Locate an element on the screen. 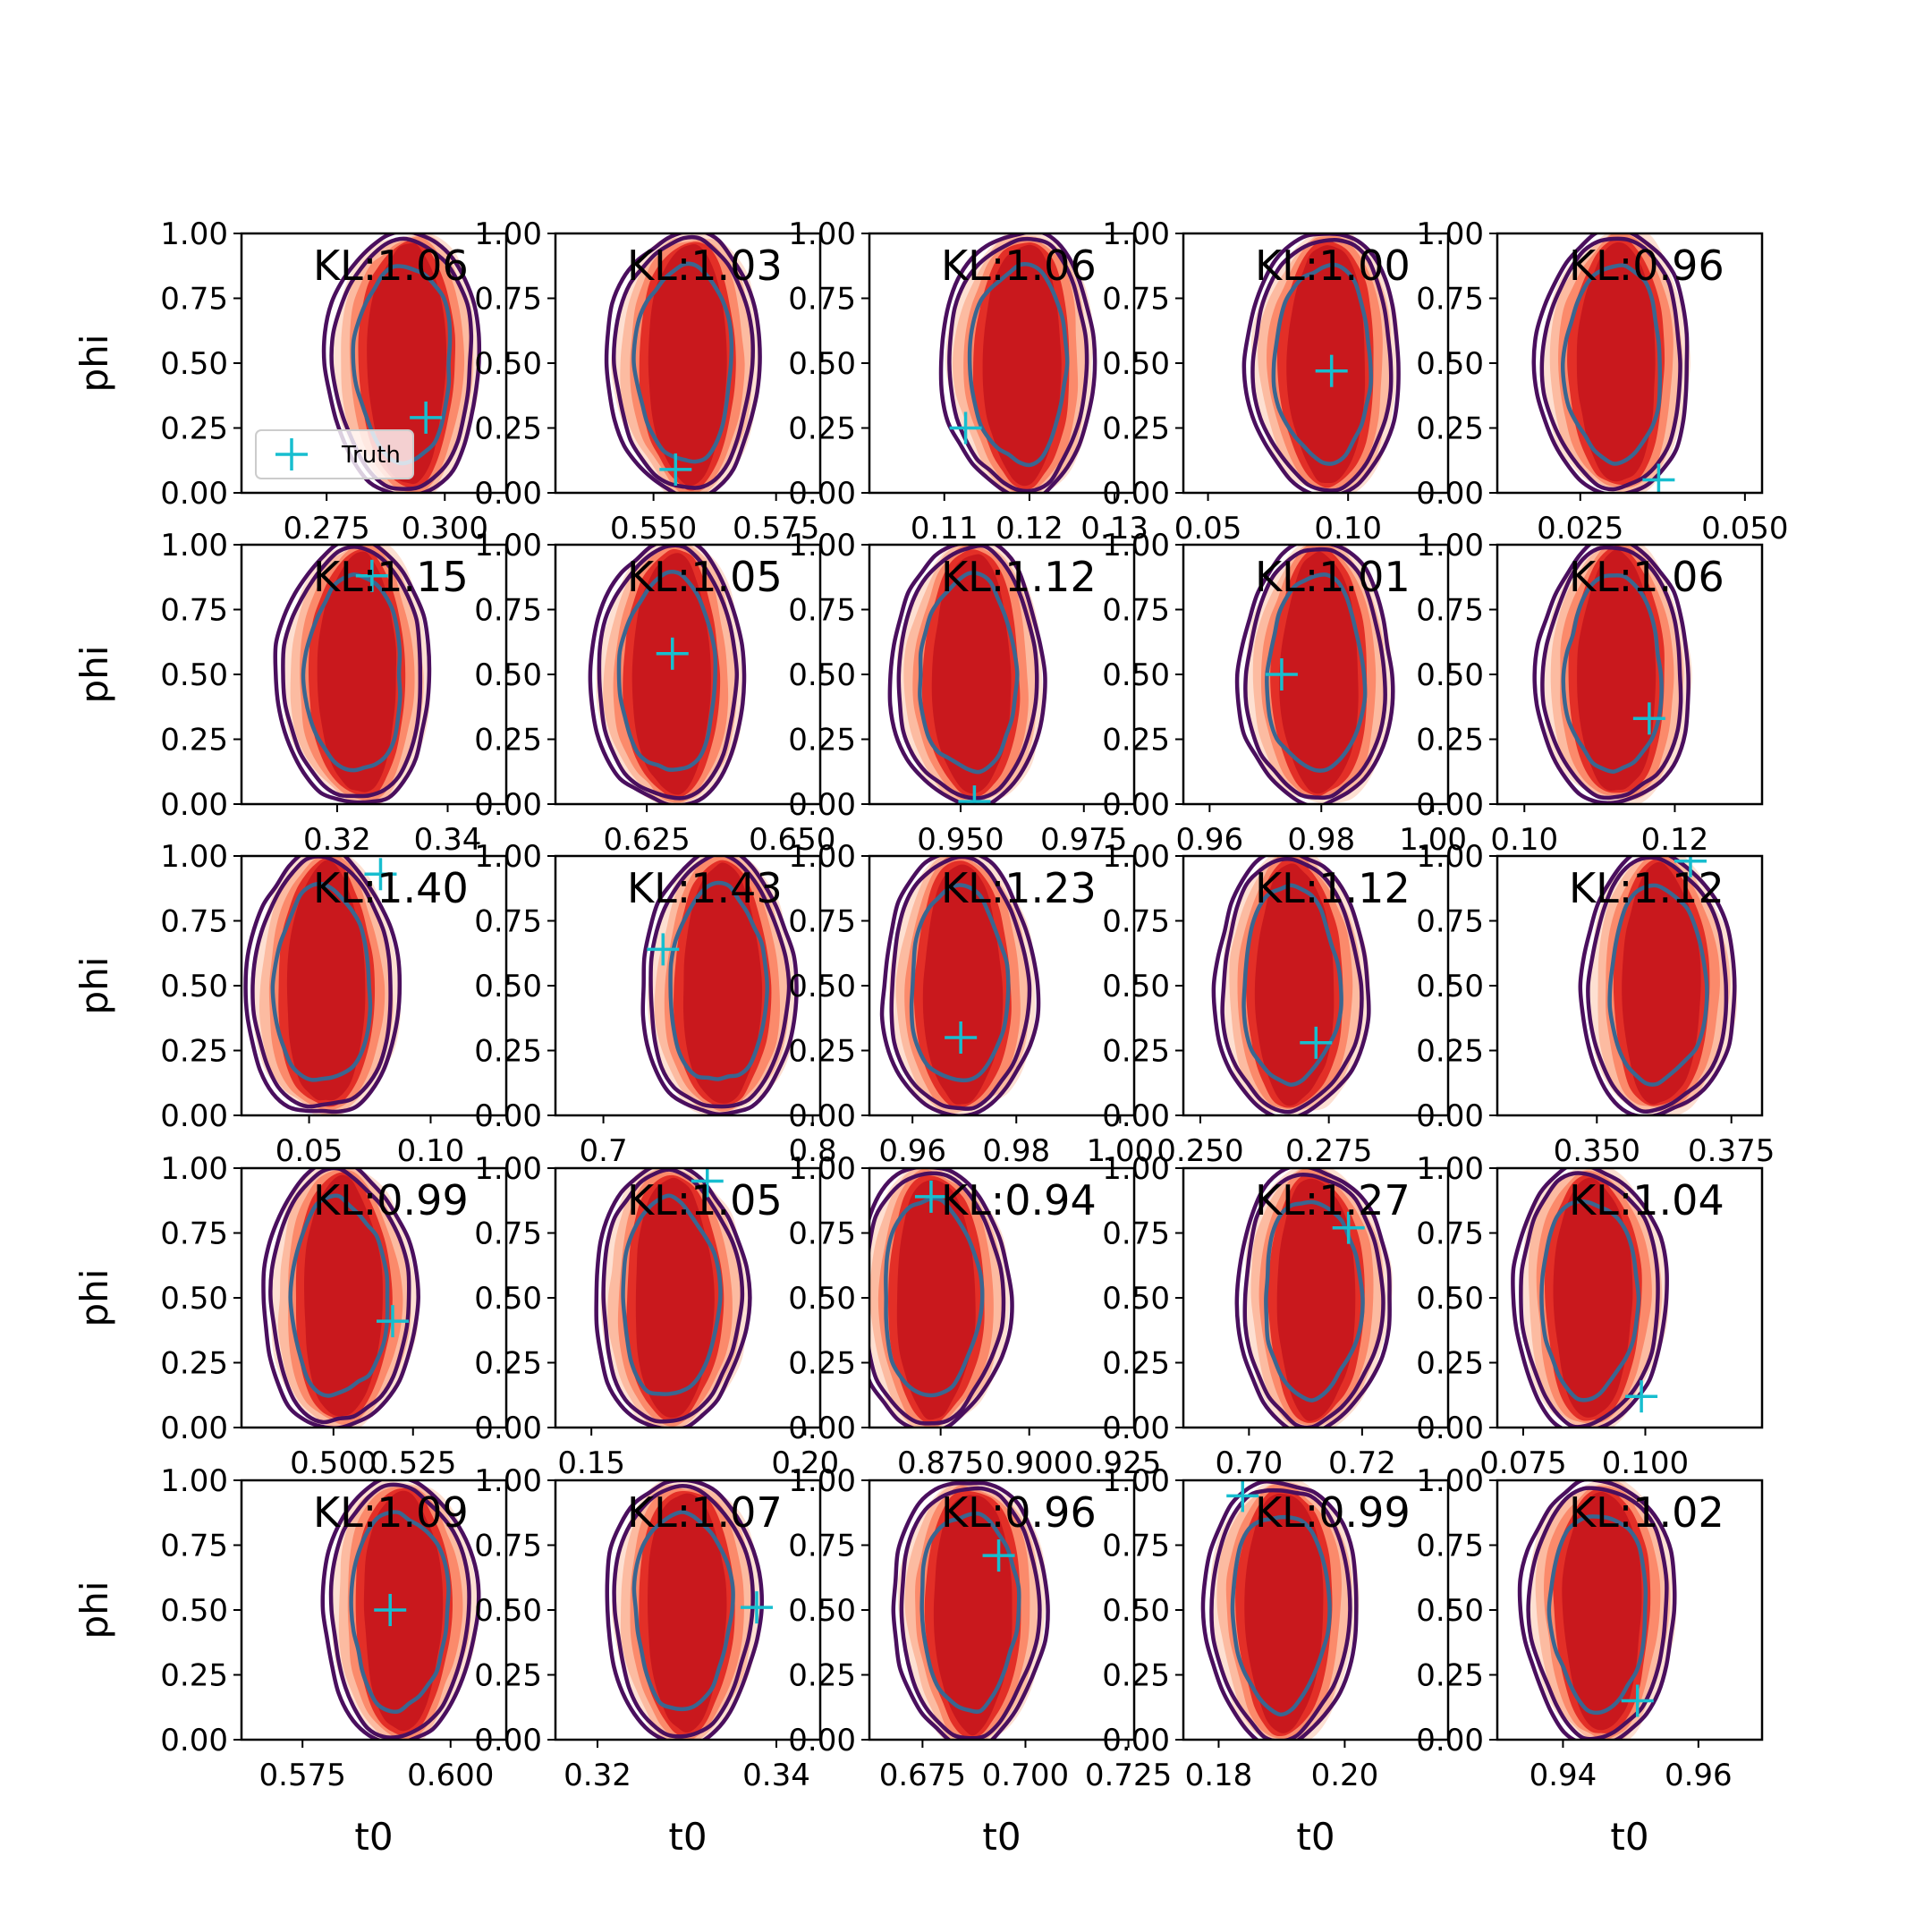 Image resolution: width=1932 pixels, height=1932 pixels. x-axis-label: t0 is located at coordinates (1001, 1837).